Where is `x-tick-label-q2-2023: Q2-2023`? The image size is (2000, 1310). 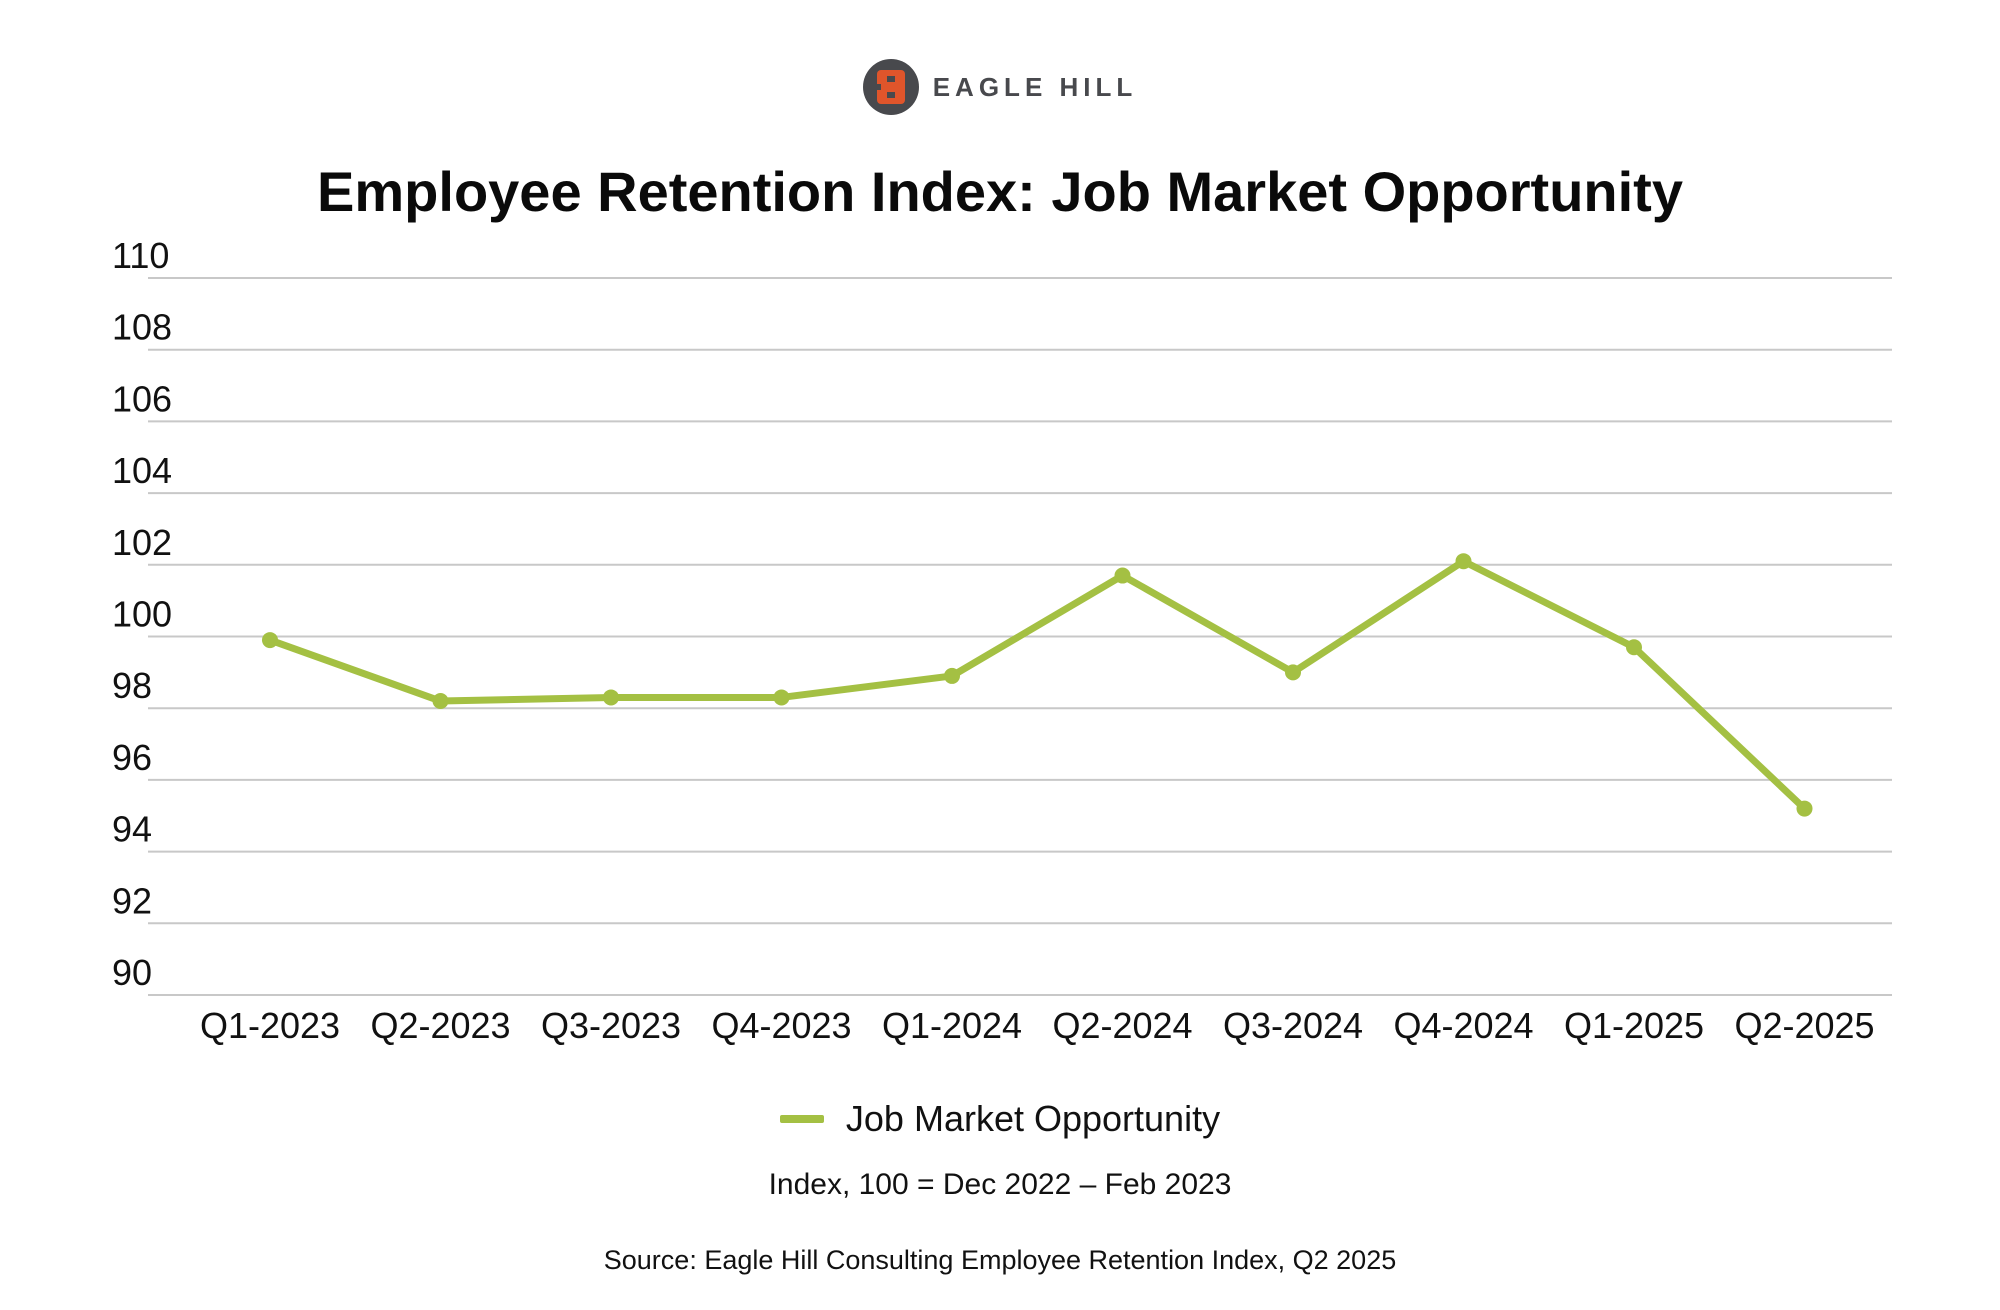 x-tick-label-q2-2023: Q2-2023 is located at coordinates (440, 1025).